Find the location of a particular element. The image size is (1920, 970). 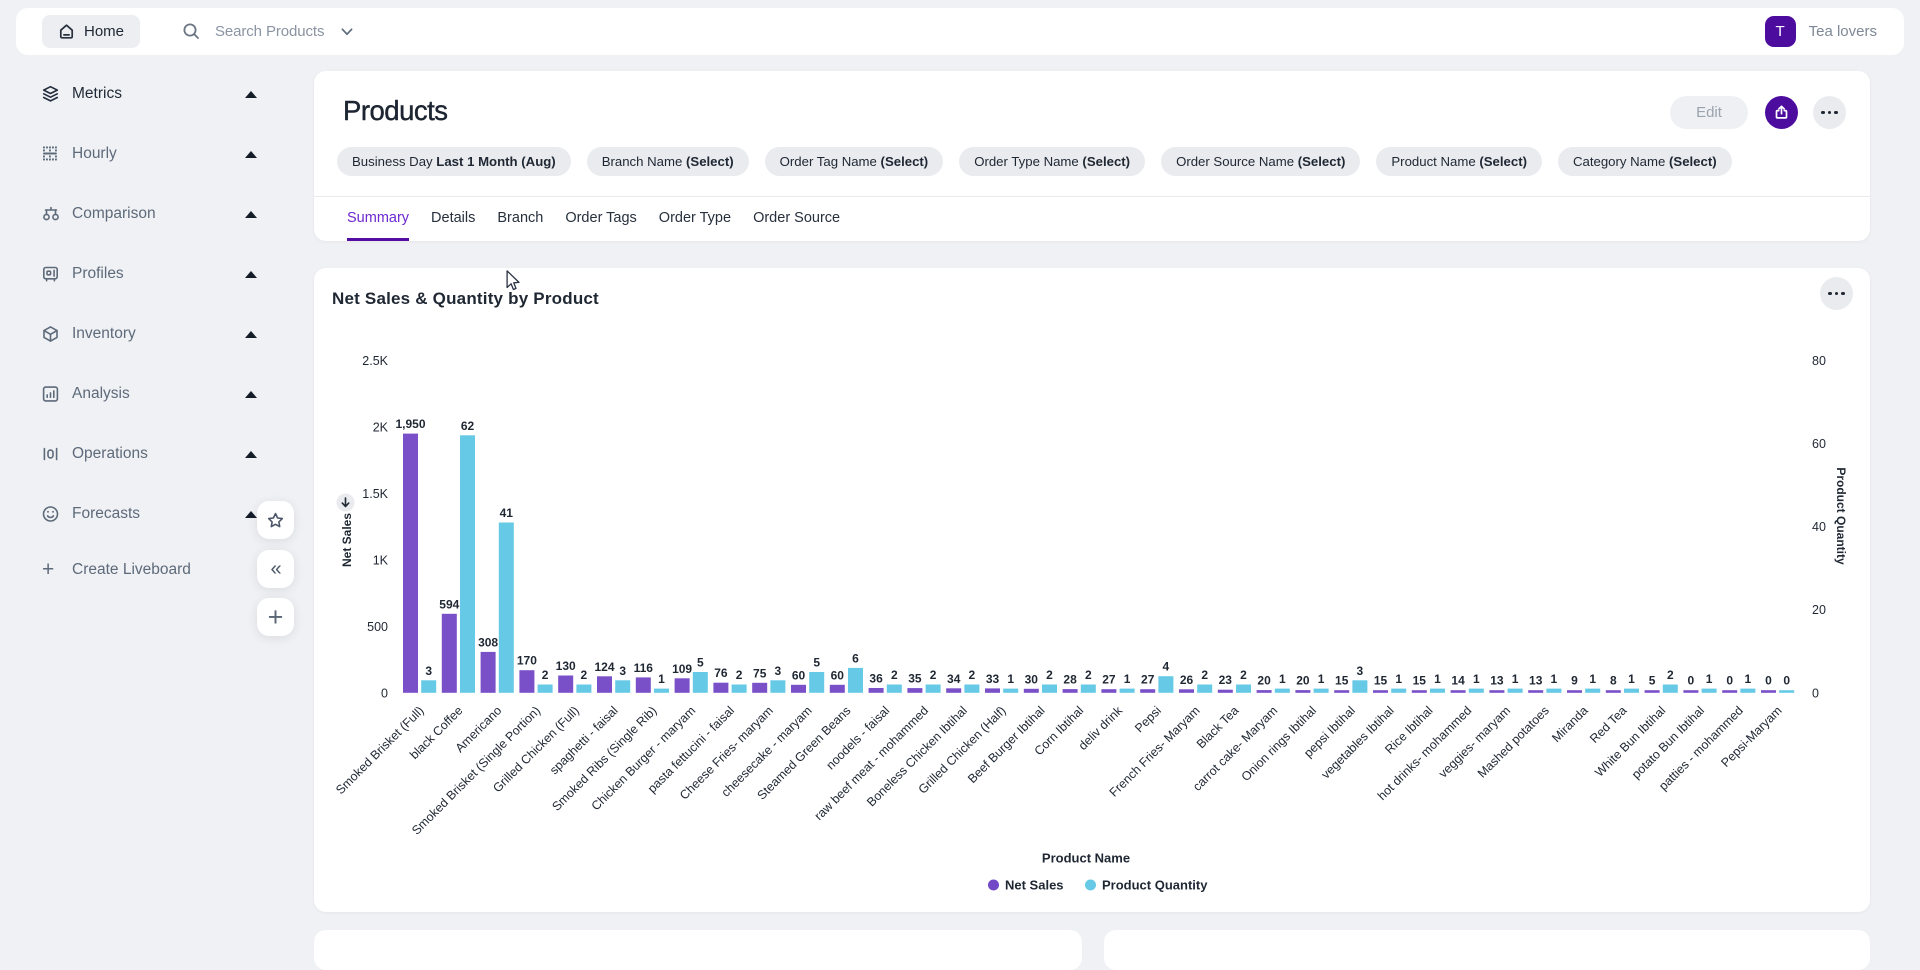

svg-text: 76 is located at coordinates (721, 673).